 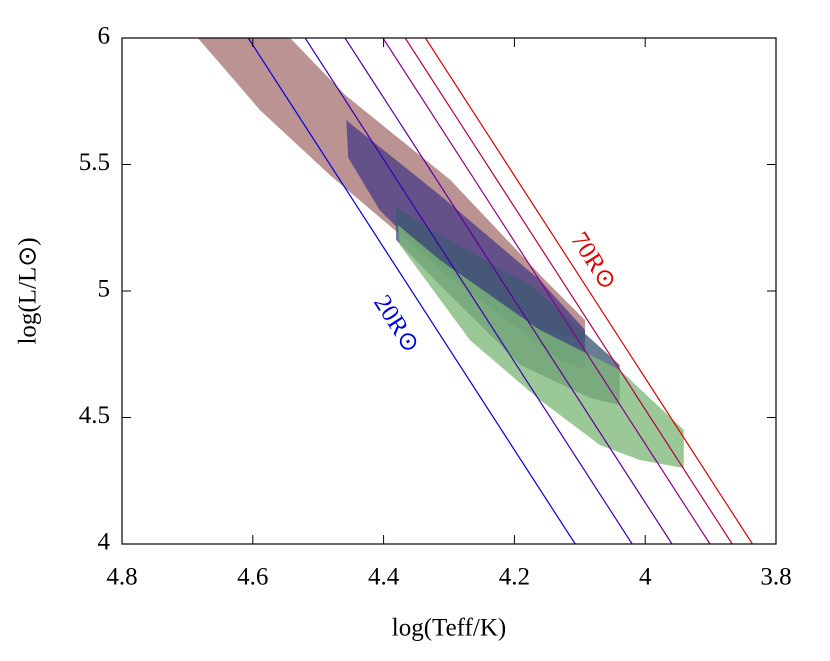 What do you see at coordinates (384, 577) in the screenshot?
I see `x-tick-label: 4.4` at bounding box center [384, 577].